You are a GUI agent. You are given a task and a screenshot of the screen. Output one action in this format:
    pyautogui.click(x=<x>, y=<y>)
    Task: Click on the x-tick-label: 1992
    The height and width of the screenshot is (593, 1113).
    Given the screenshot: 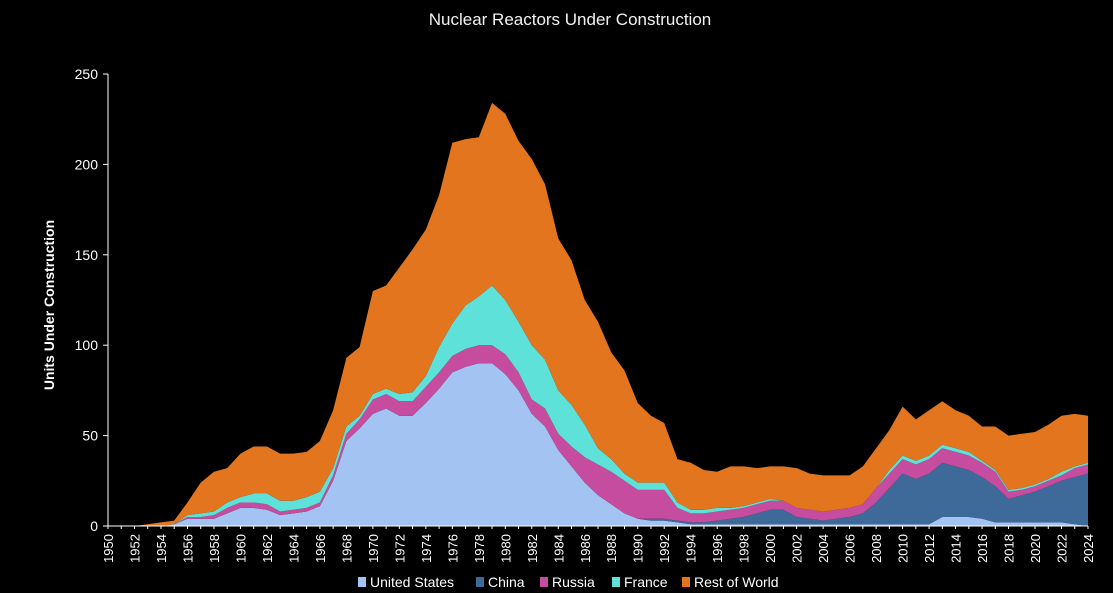 What is the action you would take?
    pyautogui.click(x=664, y=548)
    